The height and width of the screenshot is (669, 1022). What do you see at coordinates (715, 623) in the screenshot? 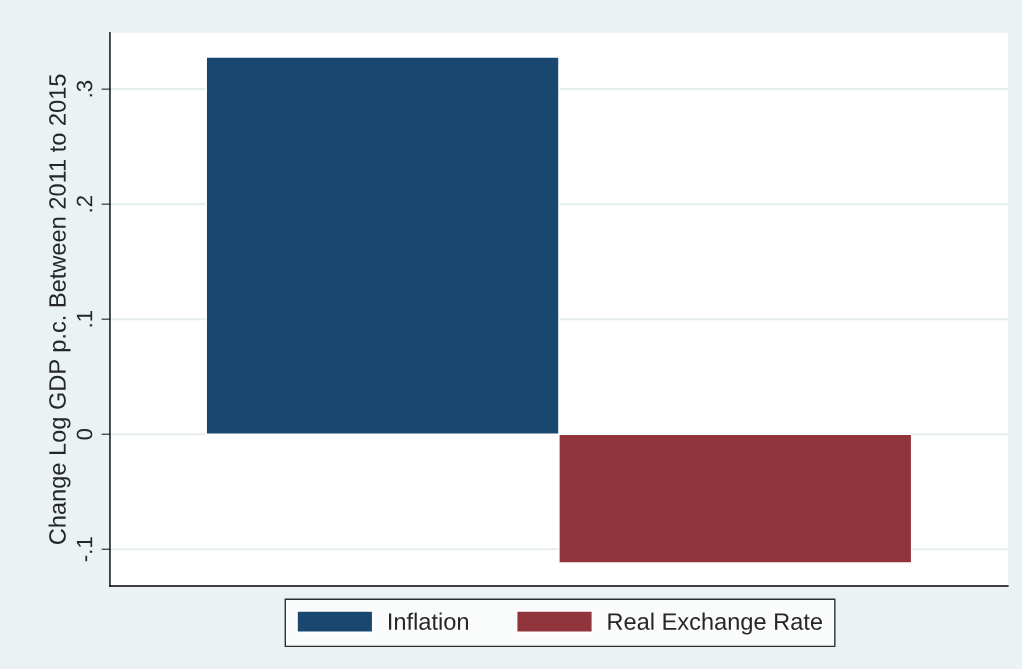
I see `legend-label: Real Exchange Rate` at bounding box center [715, 623].